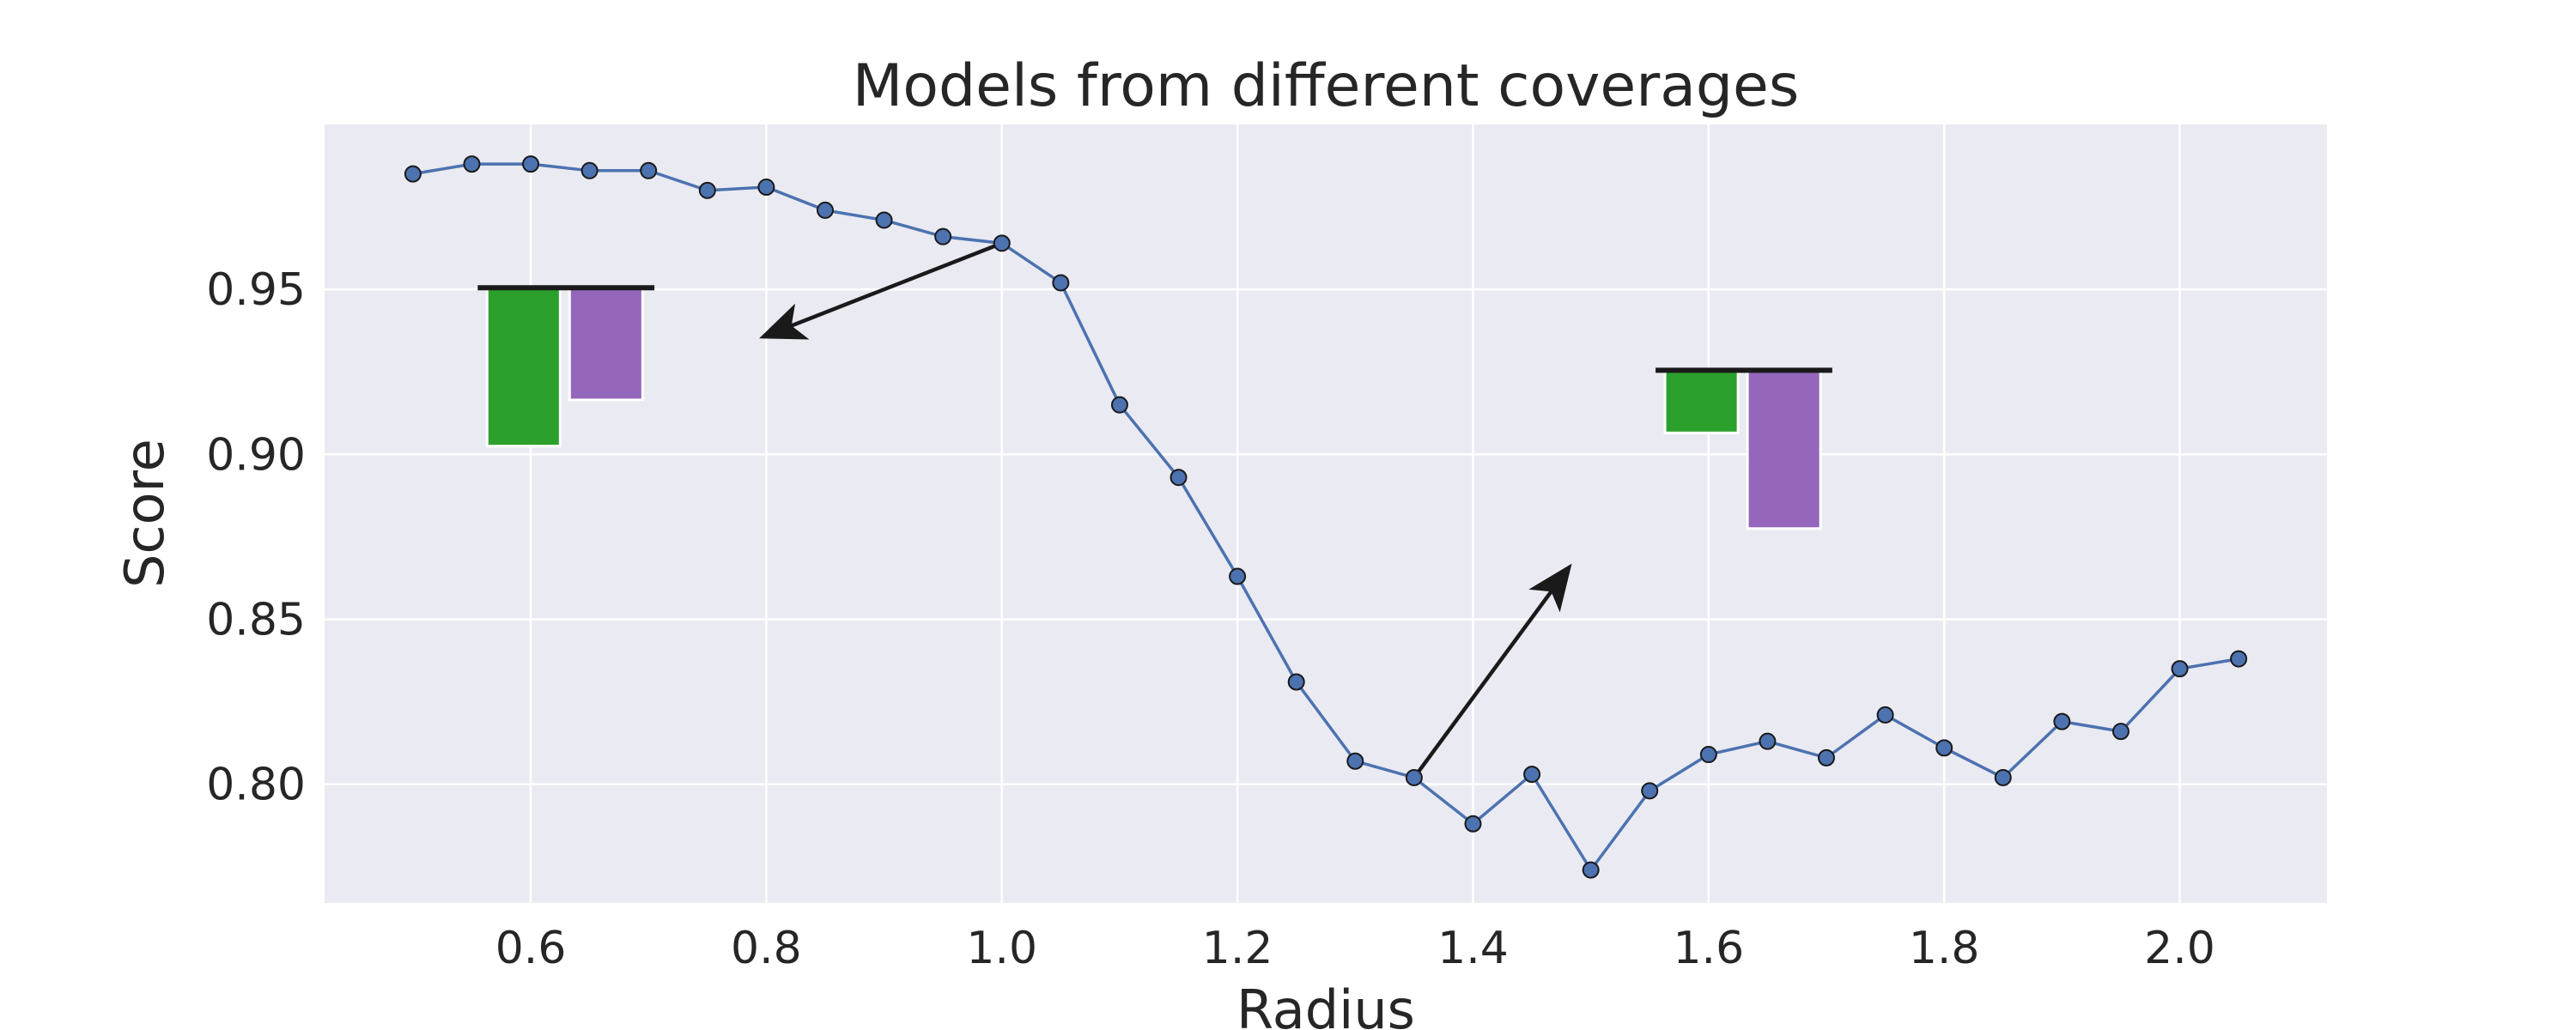 The width and height of the screenshot is (2576, 1030). What do you see at coordinates (256, 785) in the screenshot?
I see `y-tick-label: 0.80` at bounding box center [256, 785].